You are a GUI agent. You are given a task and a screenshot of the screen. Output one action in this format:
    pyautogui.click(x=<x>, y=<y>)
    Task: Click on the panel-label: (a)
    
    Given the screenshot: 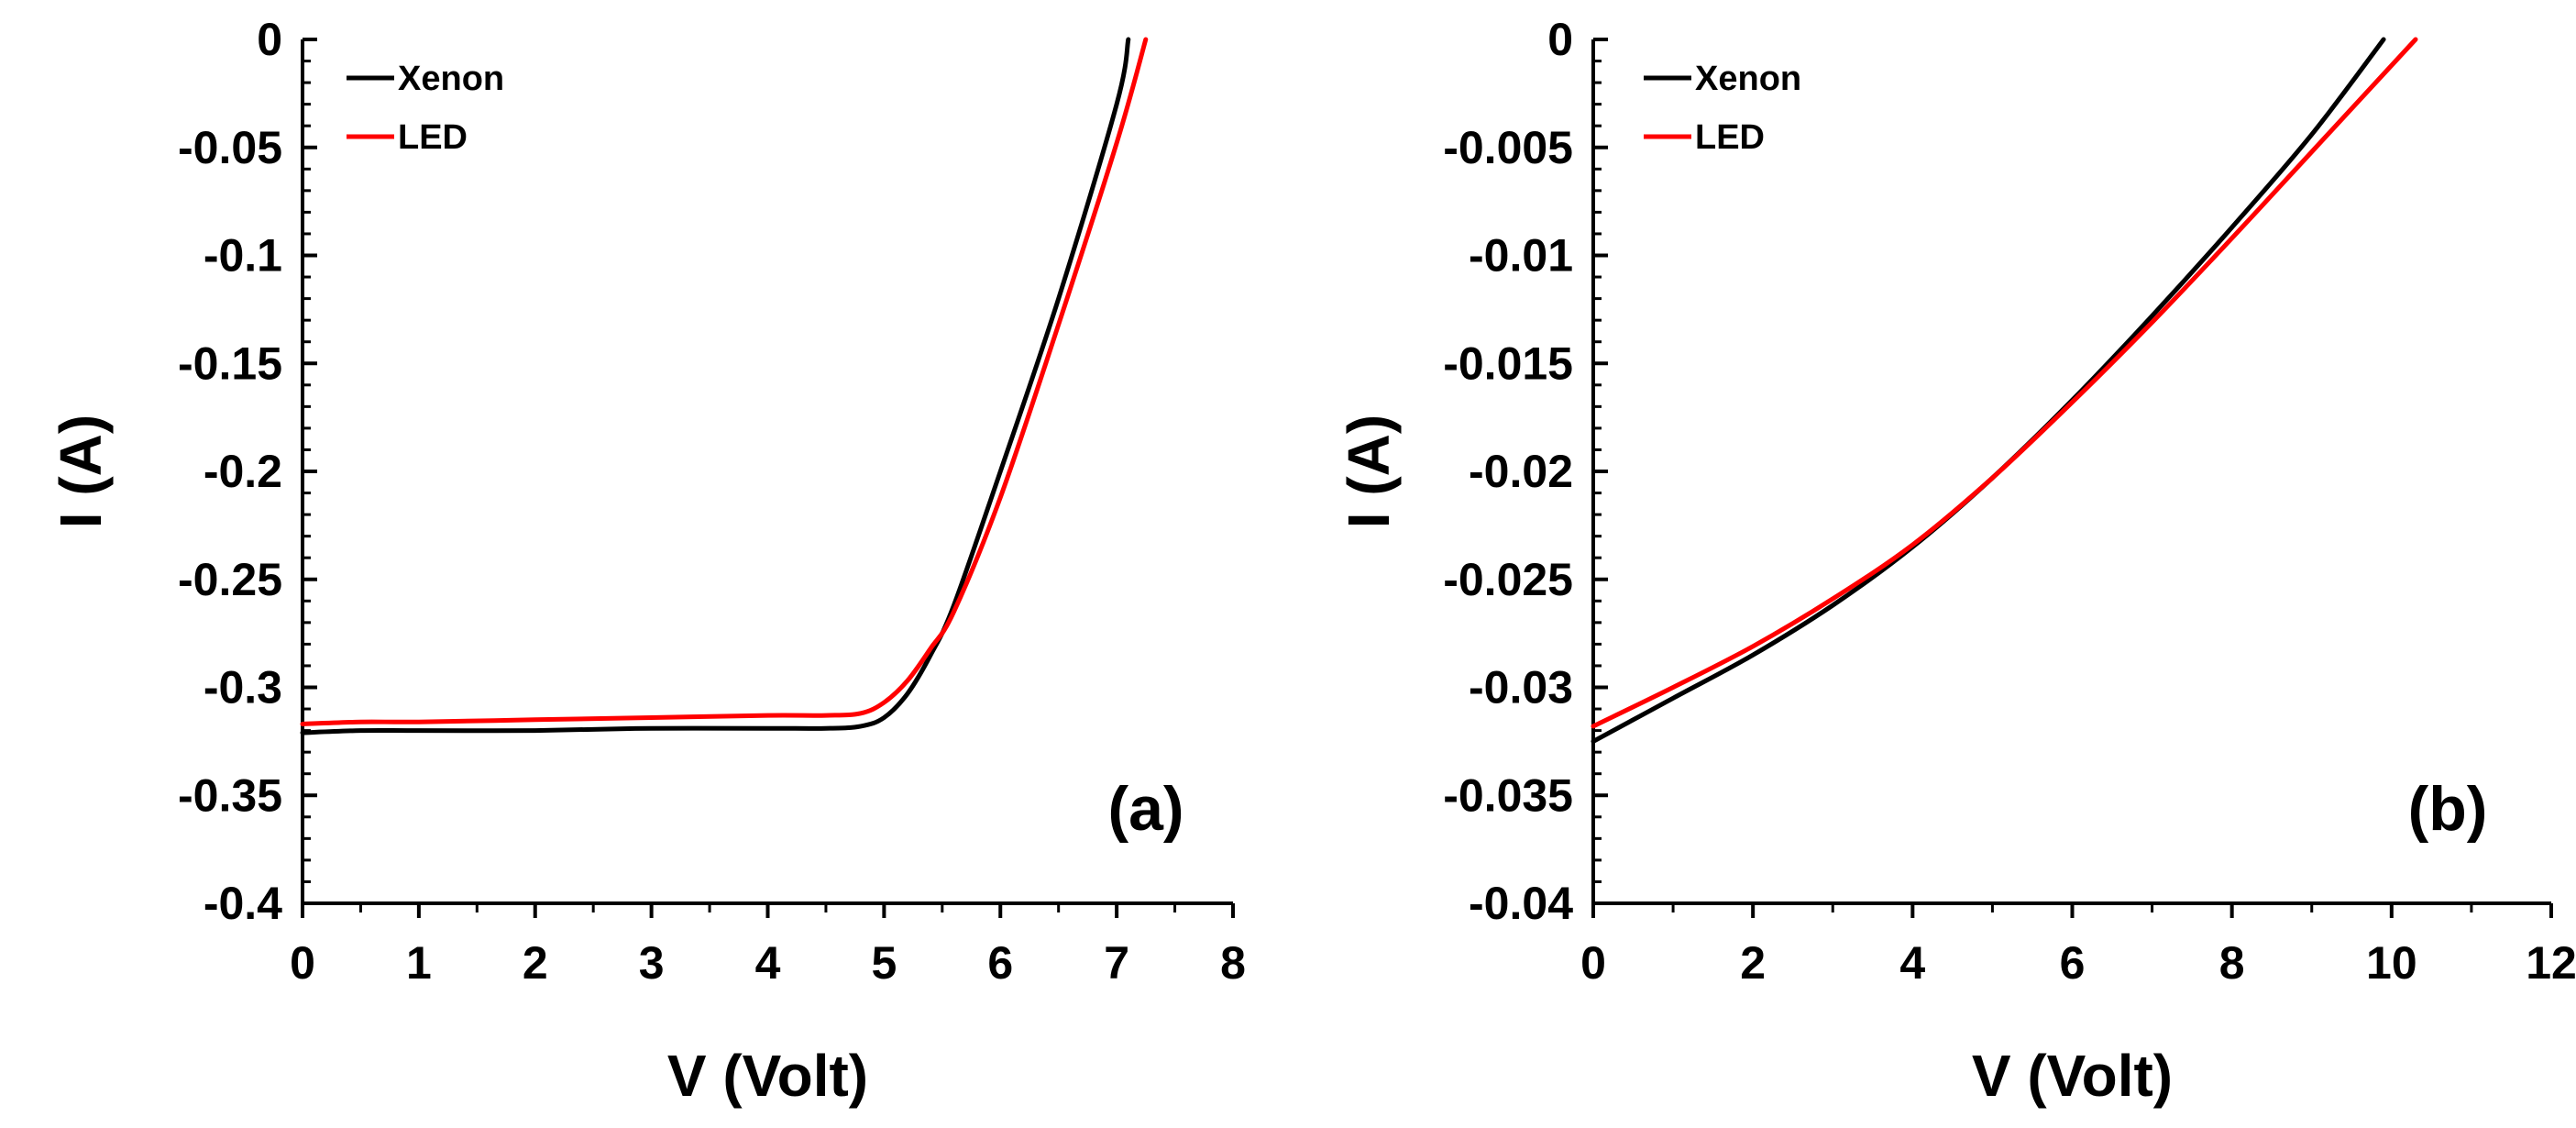 What is the action you would take?
    pyautogui.click(x=1145, y=809)
    